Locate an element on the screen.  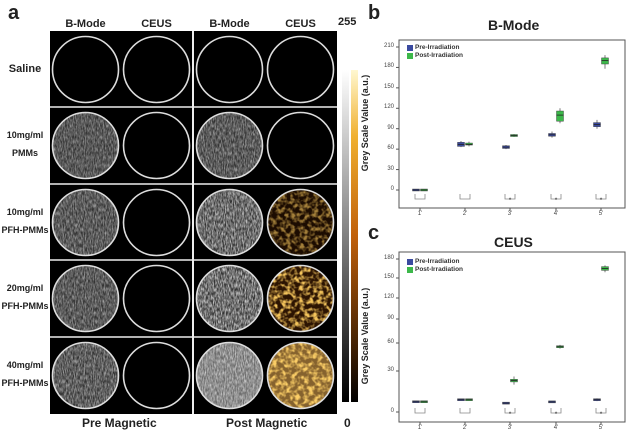
y-tick-label: 30 is located at coordinates (390, 168).